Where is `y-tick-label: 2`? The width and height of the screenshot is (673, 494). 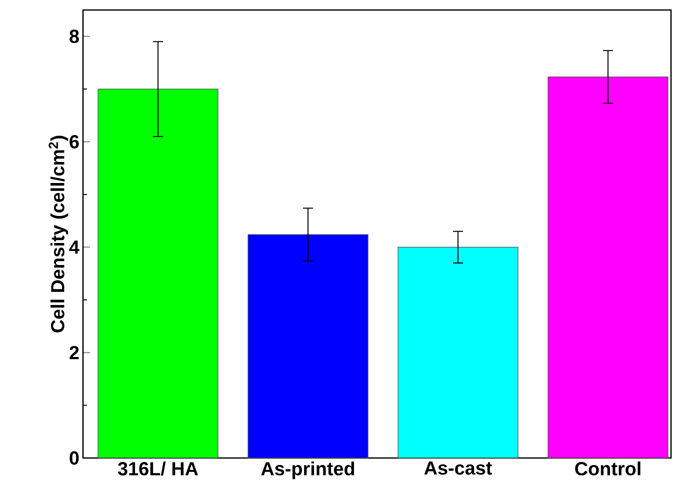
y-tick-label: 2 is located at coordinates (74, 353).